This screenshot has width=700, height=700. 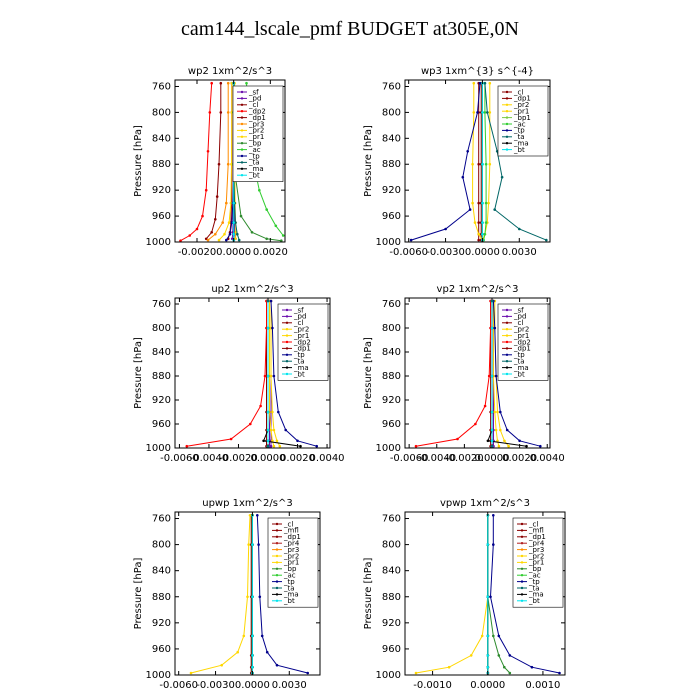 I want to click on legend-marker-sf, so click(x=507, y=310).